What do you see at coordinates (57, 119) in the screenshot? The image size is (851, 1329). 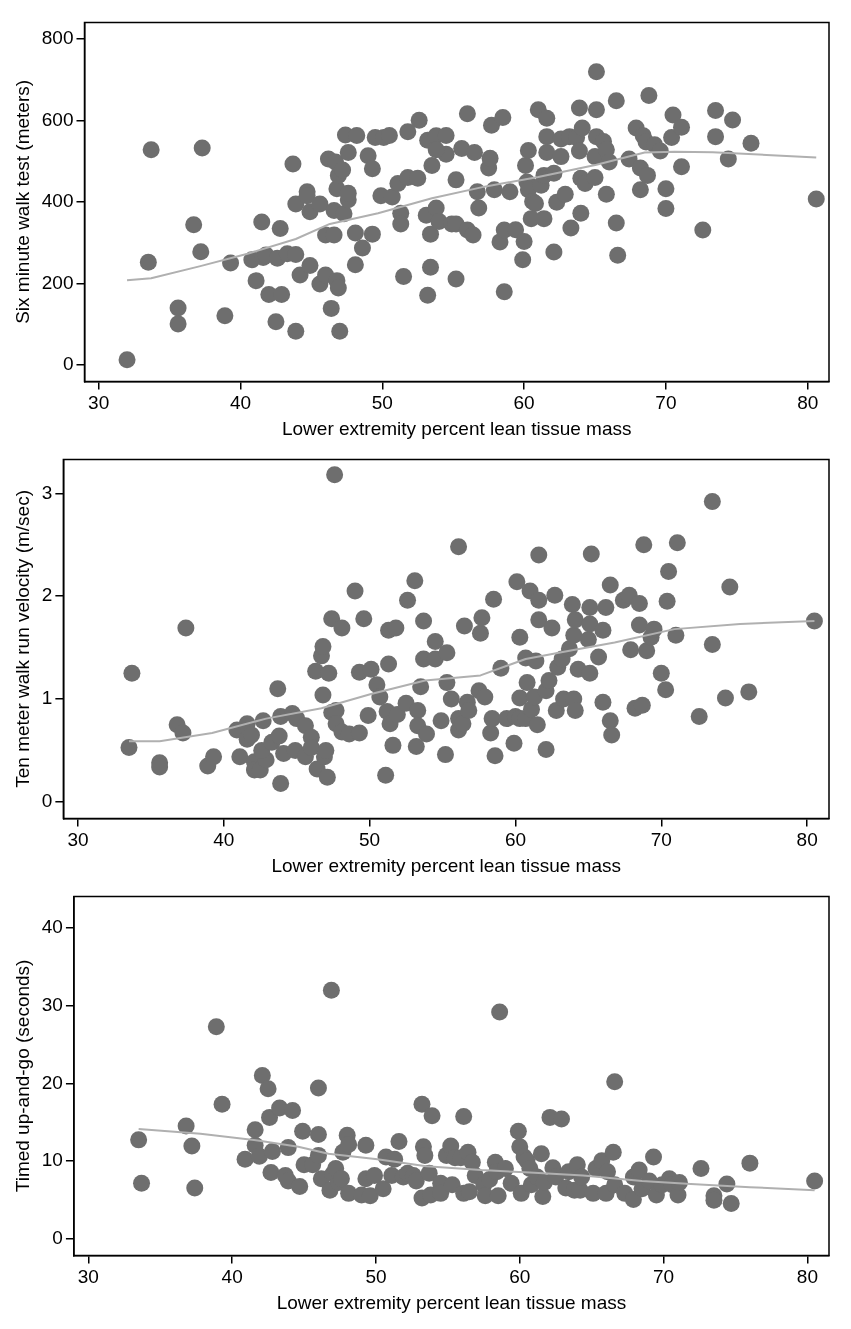 I see `y-tick-label: 600` at bounding box center [57, 119].